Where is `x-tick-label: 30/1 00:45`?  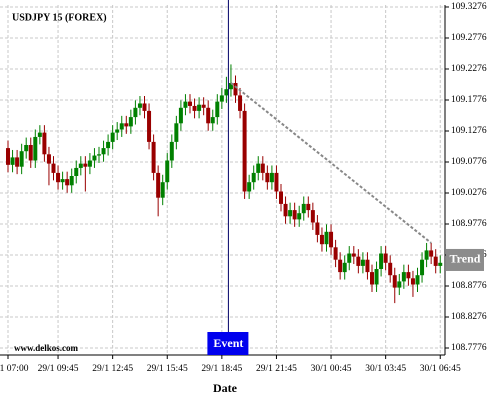 x-tick-label: 30/1 00:45 is located at coordinates (331, 369).